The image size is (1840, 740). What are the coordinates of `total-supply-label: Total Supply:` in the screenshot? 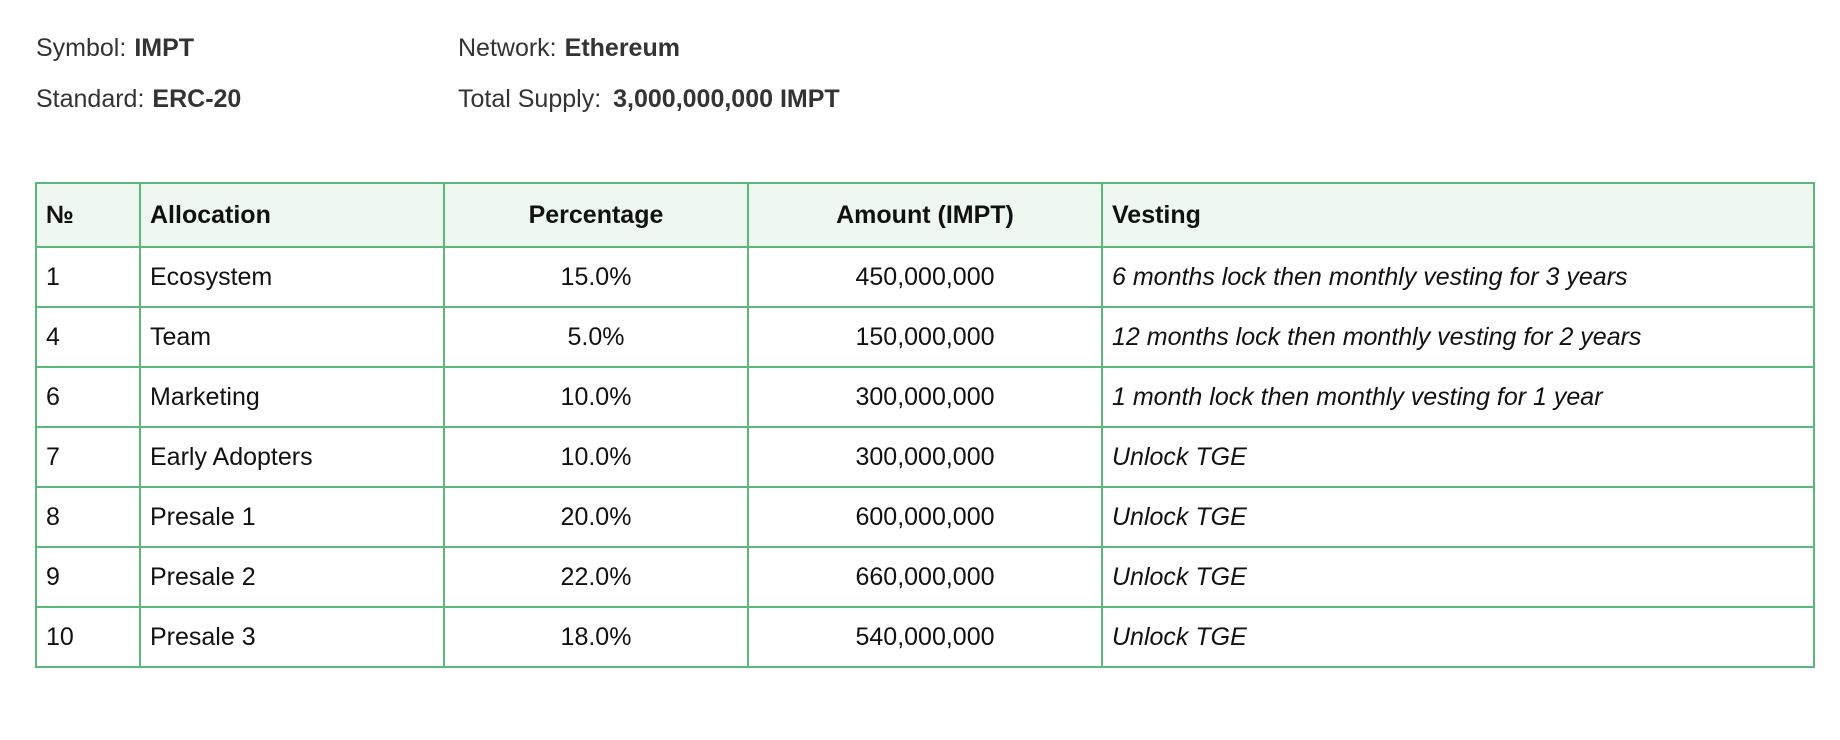 It's located at (530, 99).